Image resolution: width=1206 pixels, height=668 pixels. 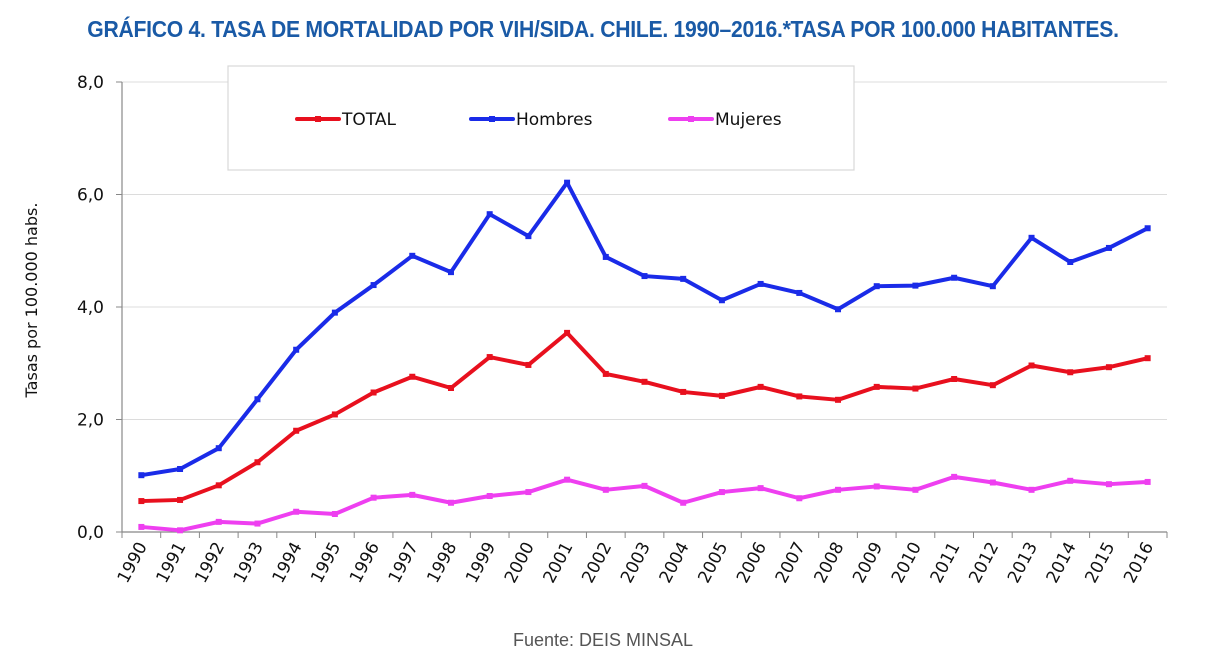 I want to click on legend-marker-hombres, so click(x=492, y=119).